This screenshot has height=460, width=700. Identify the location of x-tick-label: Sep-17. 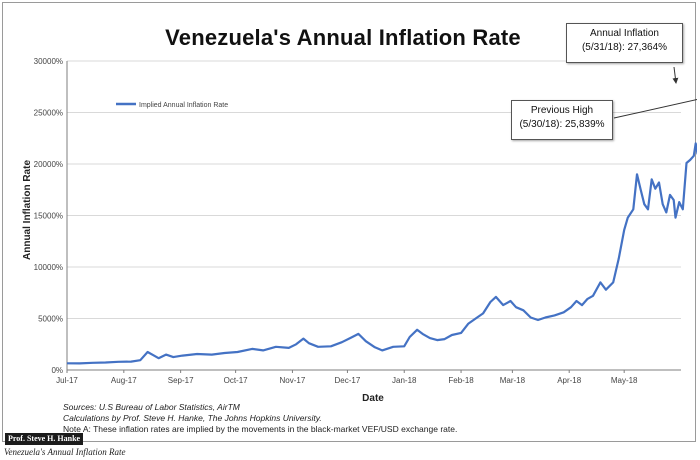
(181, 380).